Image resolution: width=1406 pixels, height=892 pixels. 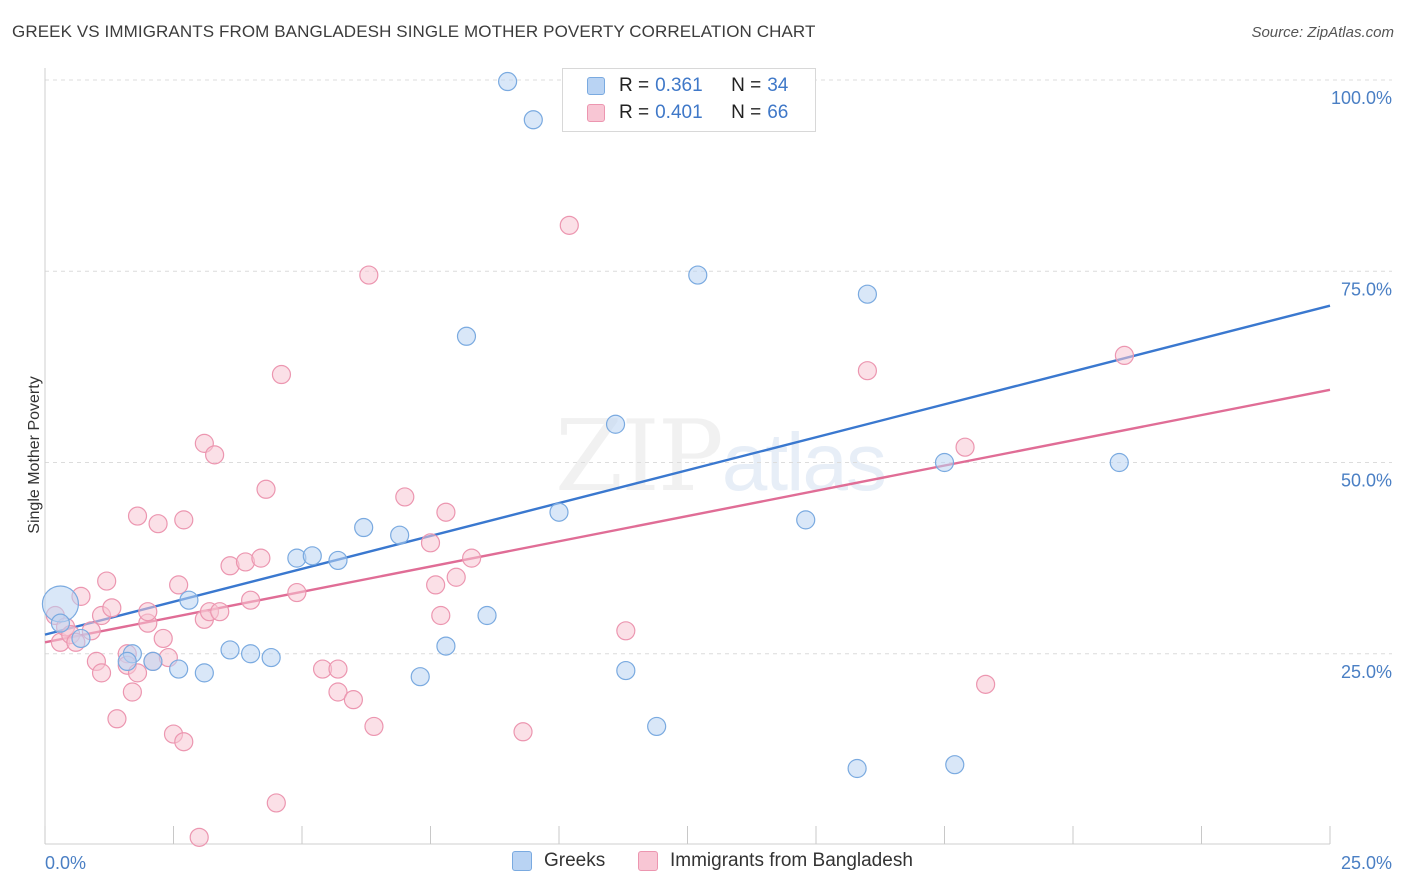 I want to click on n-value: 34, so click(x=778, y=85).